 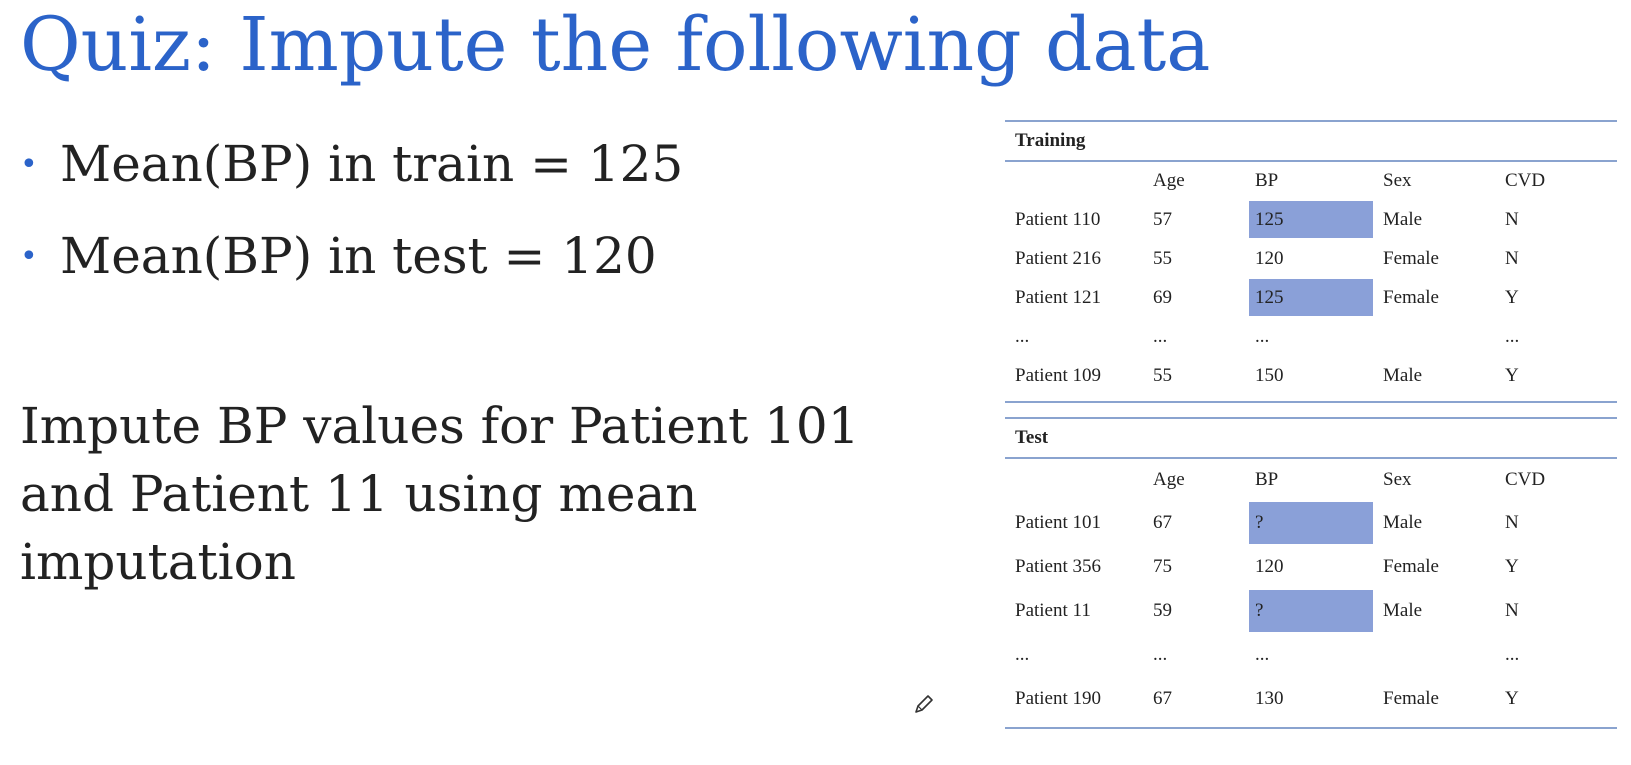 I want to click on bullet-item: • Mean(BP) in test = 120, so click(x=351, y=256).